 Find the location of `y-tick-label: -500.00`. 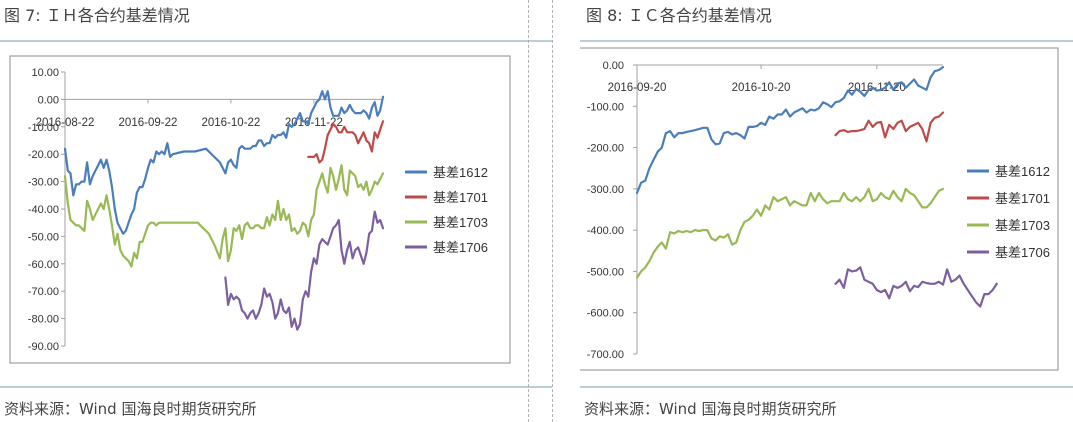

y-tick-label: -500.00 is located at coordinates (605, 272).